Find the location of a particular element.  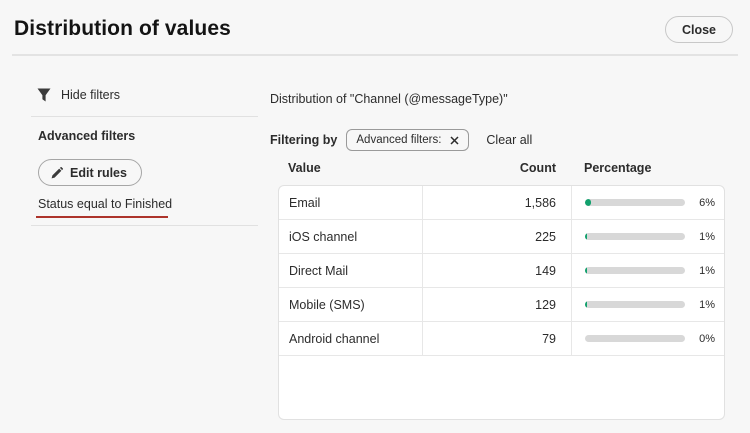

edit-rules-button: Edit rules is located at coordinates (90, 172).